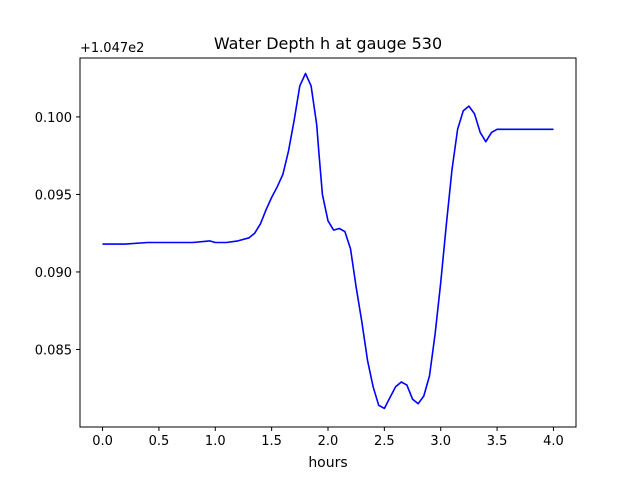  What do you see at coordinates (497, 441) in the screenshot?
I see `x-tick-label: 3.5` at bounding box center [497, 441].